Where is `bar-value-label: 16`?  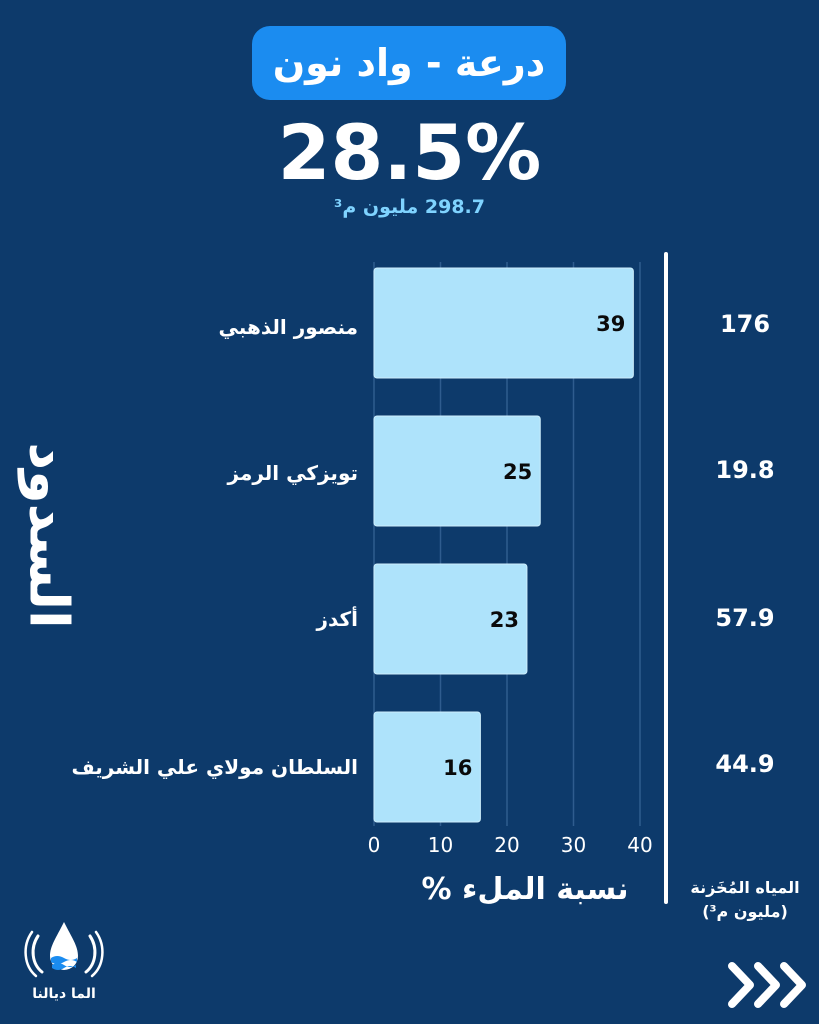
bar-value-label: 16 is located at coordinates (457, 768).